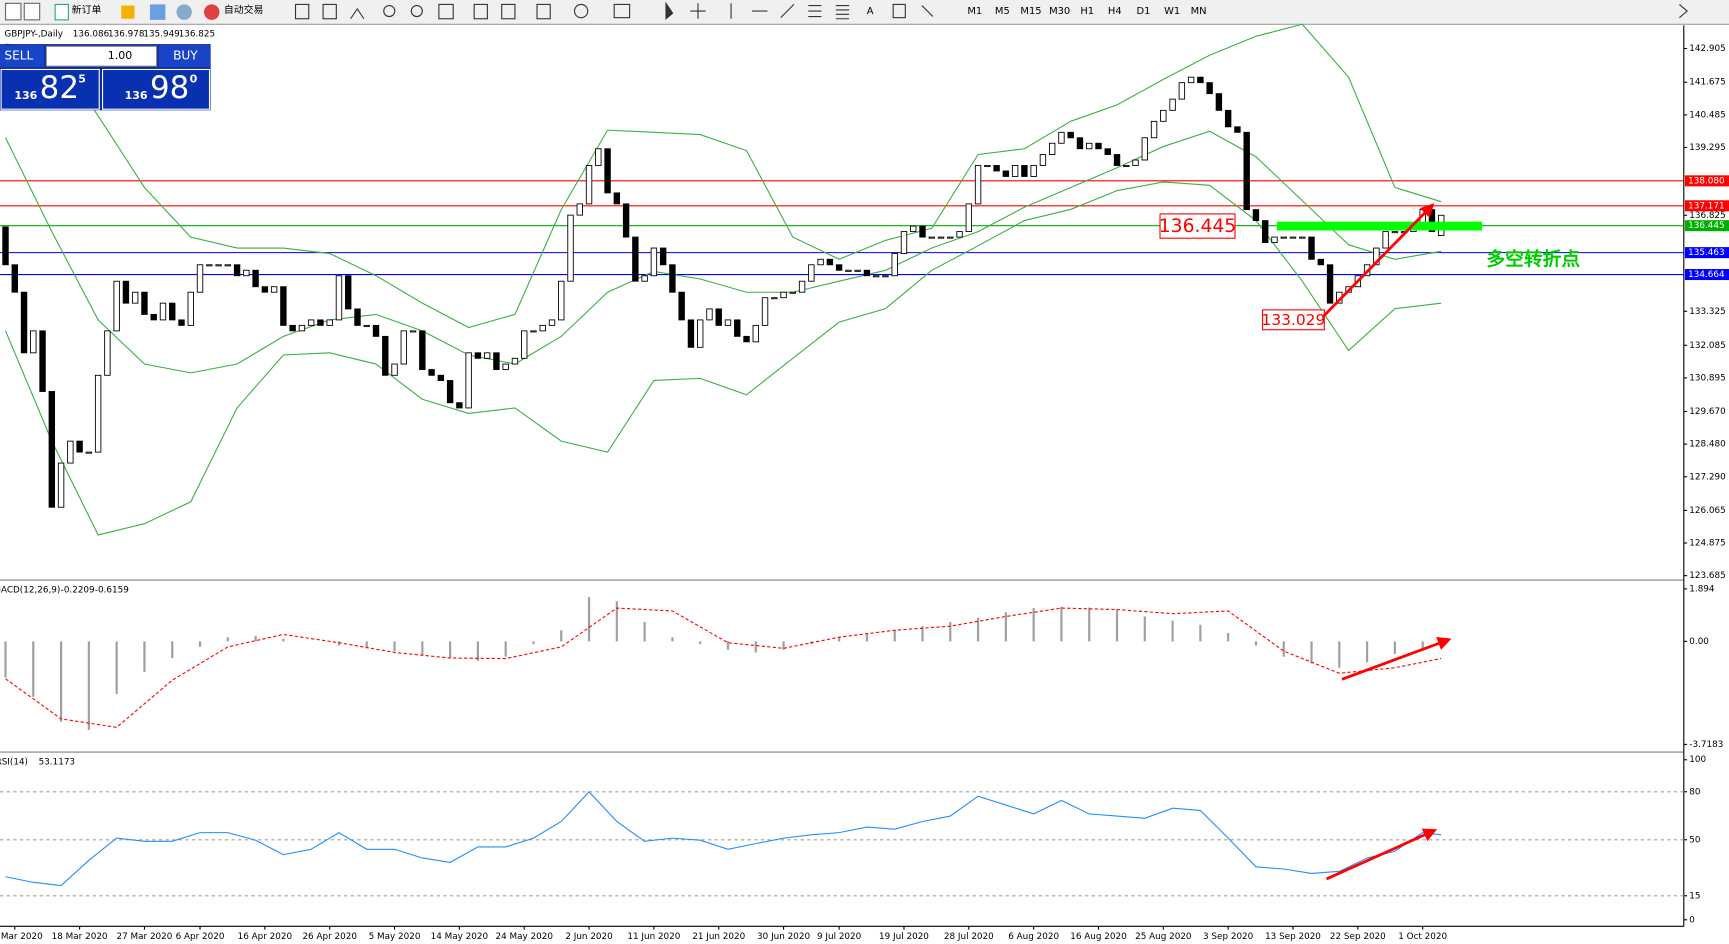 The width and height of the screenshot is (1729, 944). What do you see at coordinates (101, 56) in the screenshot?
I see `lots-input` at bounding box center [101, 56].